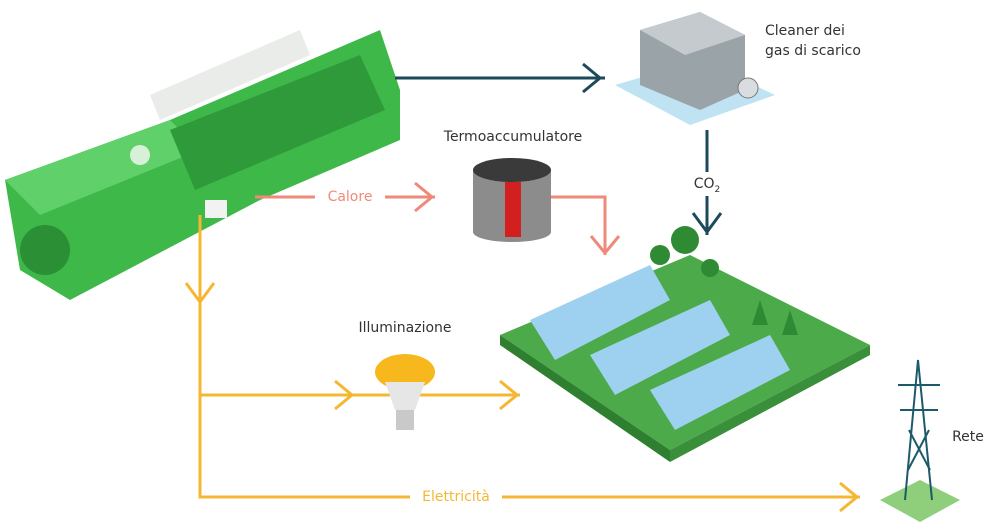 This screenshot has width=992, height=526. Describe the element at coordinates (968, 437) in the screenshot. I see `grid-label: Rete` at that location.